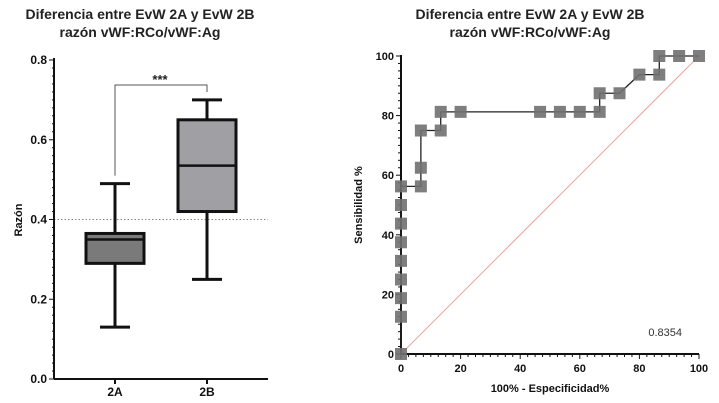 The image size is (719, 403). I want to click on left-title-line2: razón vWF:RCo/vWF:Ag, so click(140, 32).